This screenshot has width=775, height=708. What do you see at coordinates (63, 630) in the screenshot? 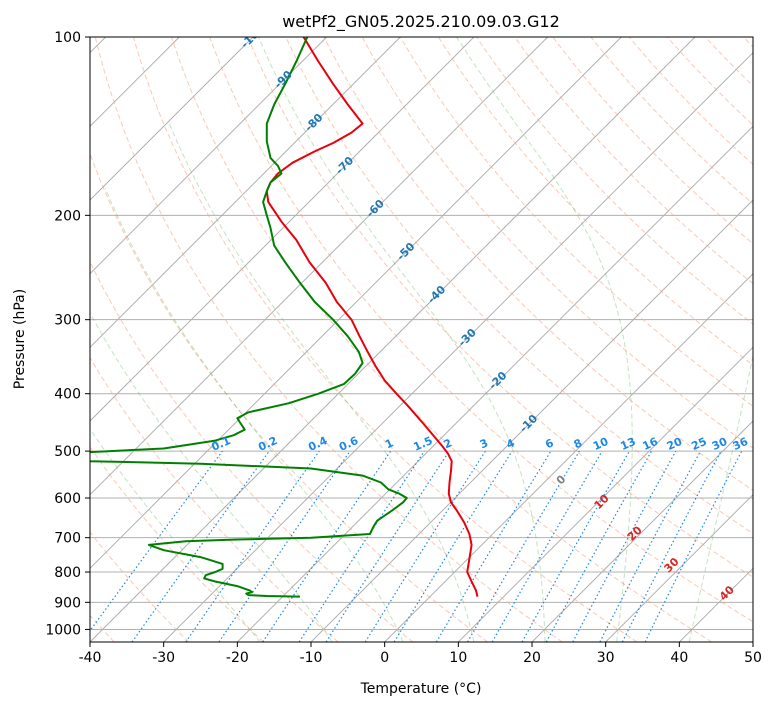
I see `y-tick-label: 1000` at bounding box center [63, 630].